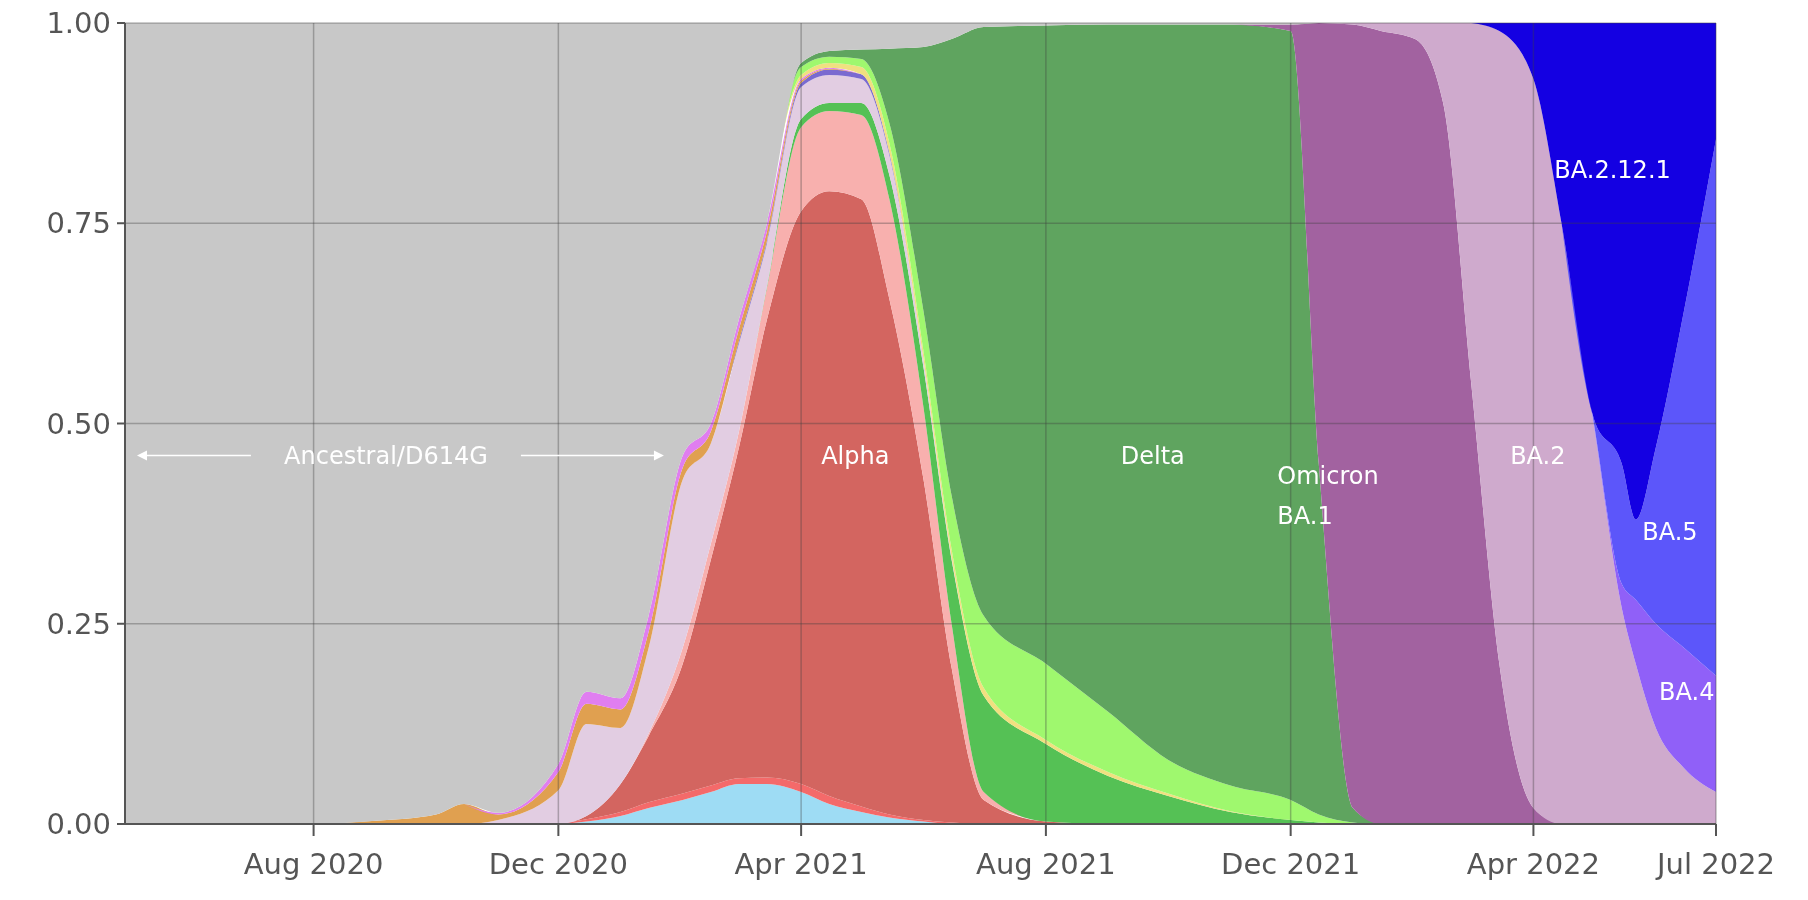  What do you see at coordinates (313, 864) in the screenshot?
I see `x-tick-label: Aug 2020` at bounding box center [313, 864].